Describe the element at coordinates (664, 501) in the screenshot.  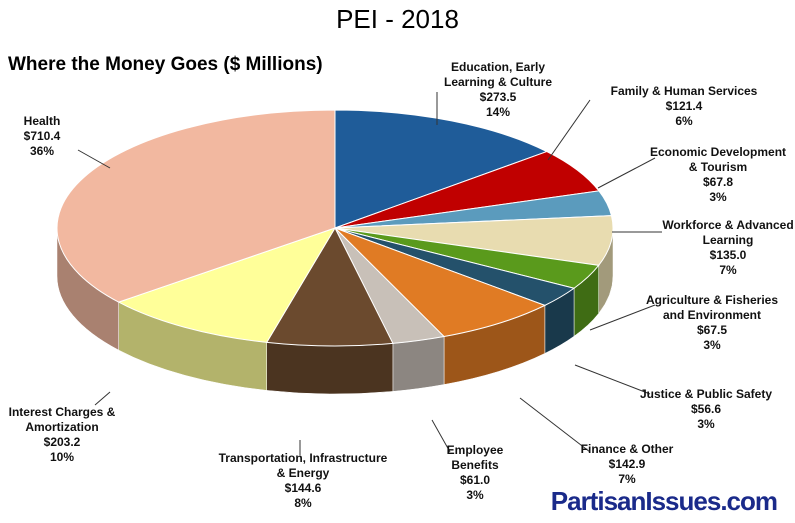
I see `watermark: PartisanIssues.com` at that location.